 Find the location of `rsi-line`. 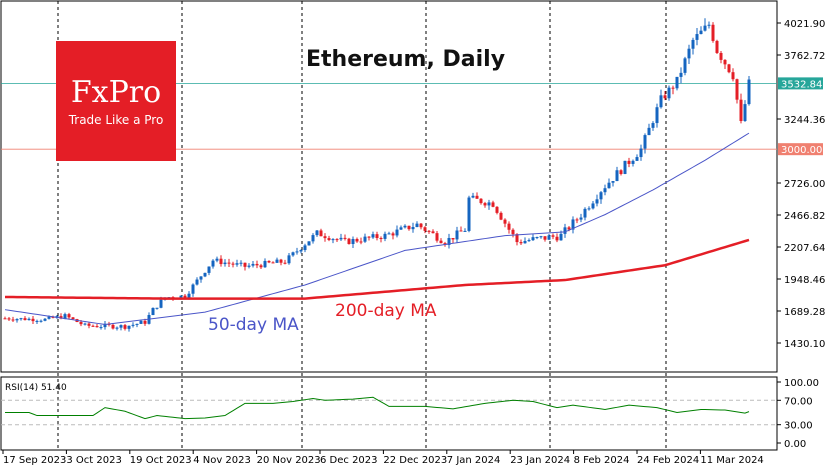

rsi-line is located at coordinates (377, 408).